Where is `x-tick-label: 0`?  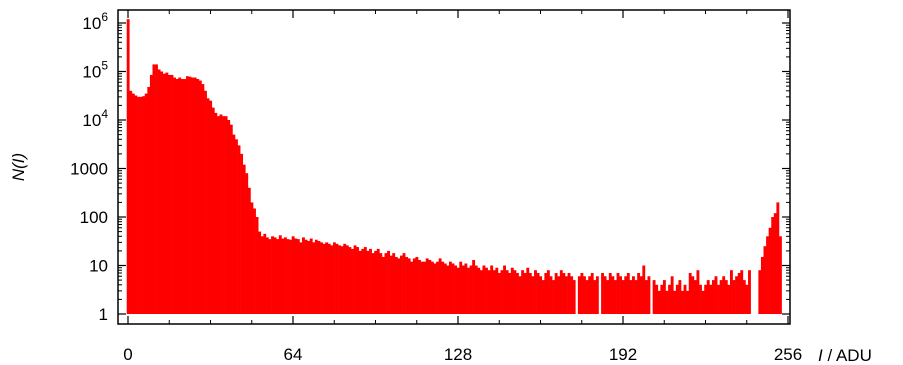 x-tick-label: 0 is located at coordinates (127, 354).